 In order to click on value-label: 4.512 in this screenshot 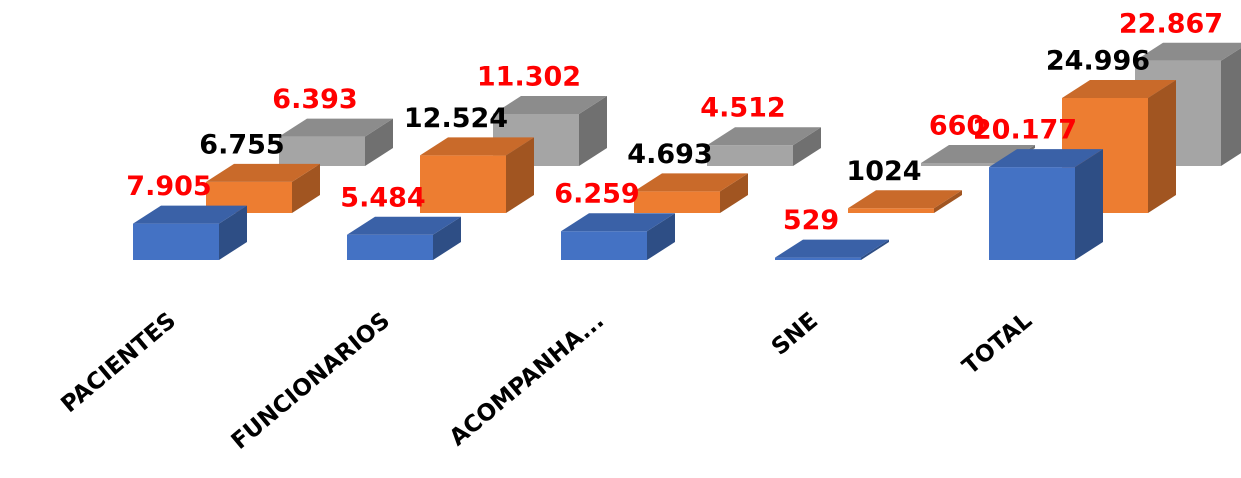, I will do `click(742, 108)`.